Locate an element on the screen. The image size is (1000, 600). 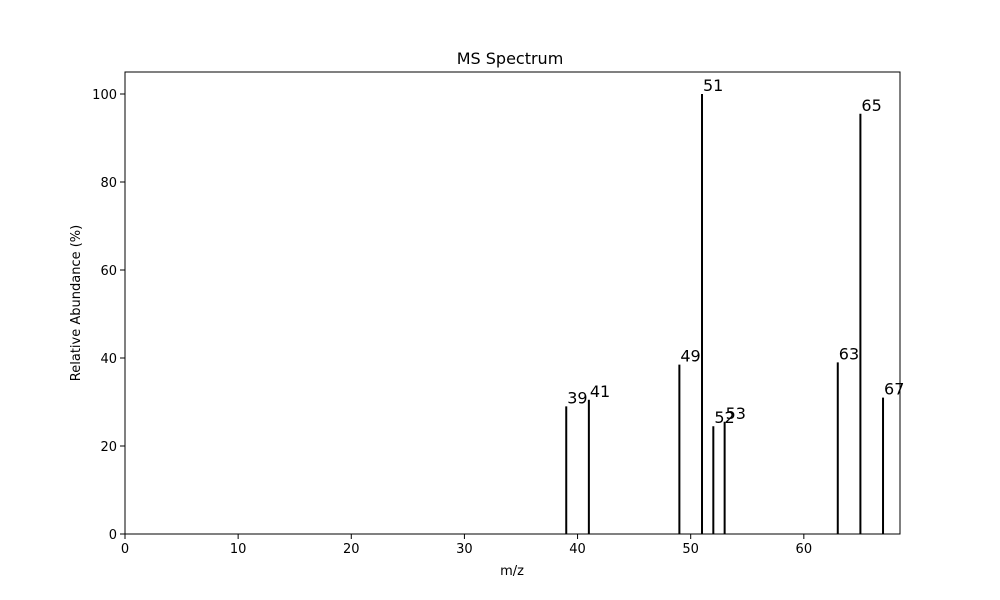
peak-label-67: 67 is located at coordinates (894, 389).